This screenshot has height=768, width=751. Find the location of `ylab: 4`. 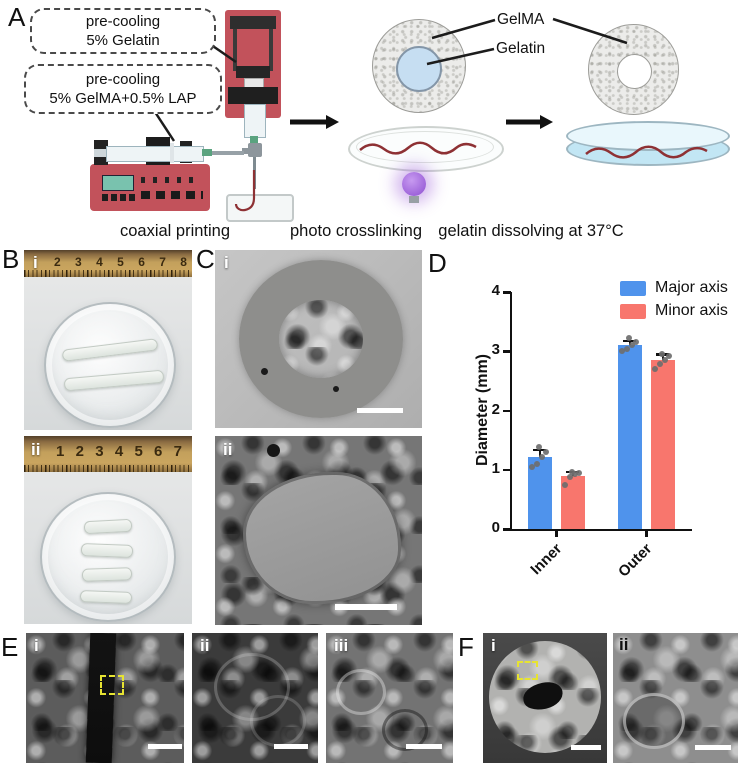

ylab: 4 is located at coordinates (495, 290).